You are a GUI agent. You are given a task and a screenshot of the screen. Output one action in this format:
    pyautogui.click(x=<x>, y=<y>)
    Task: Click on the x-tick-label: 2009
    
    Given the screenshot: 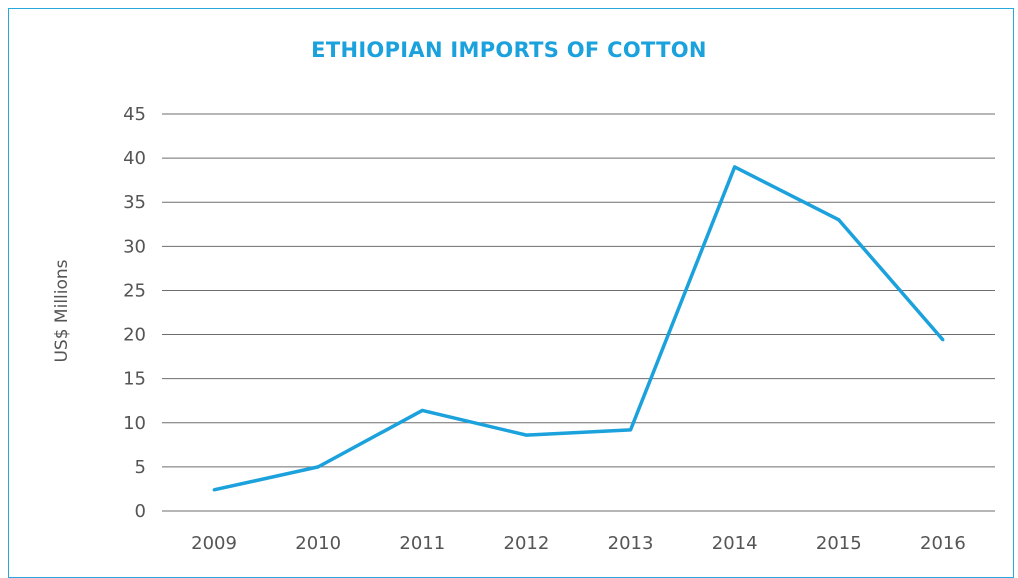 What is the action you would take?
    pyautogui.click(x=214, y=543)
    